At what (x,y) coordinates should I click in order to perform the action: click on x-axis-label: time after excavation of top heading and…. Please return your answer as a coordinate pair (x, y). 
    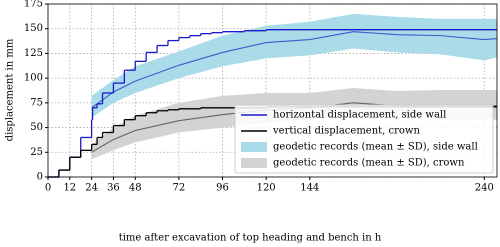
    Looking at the image, I should click on (250, 238).